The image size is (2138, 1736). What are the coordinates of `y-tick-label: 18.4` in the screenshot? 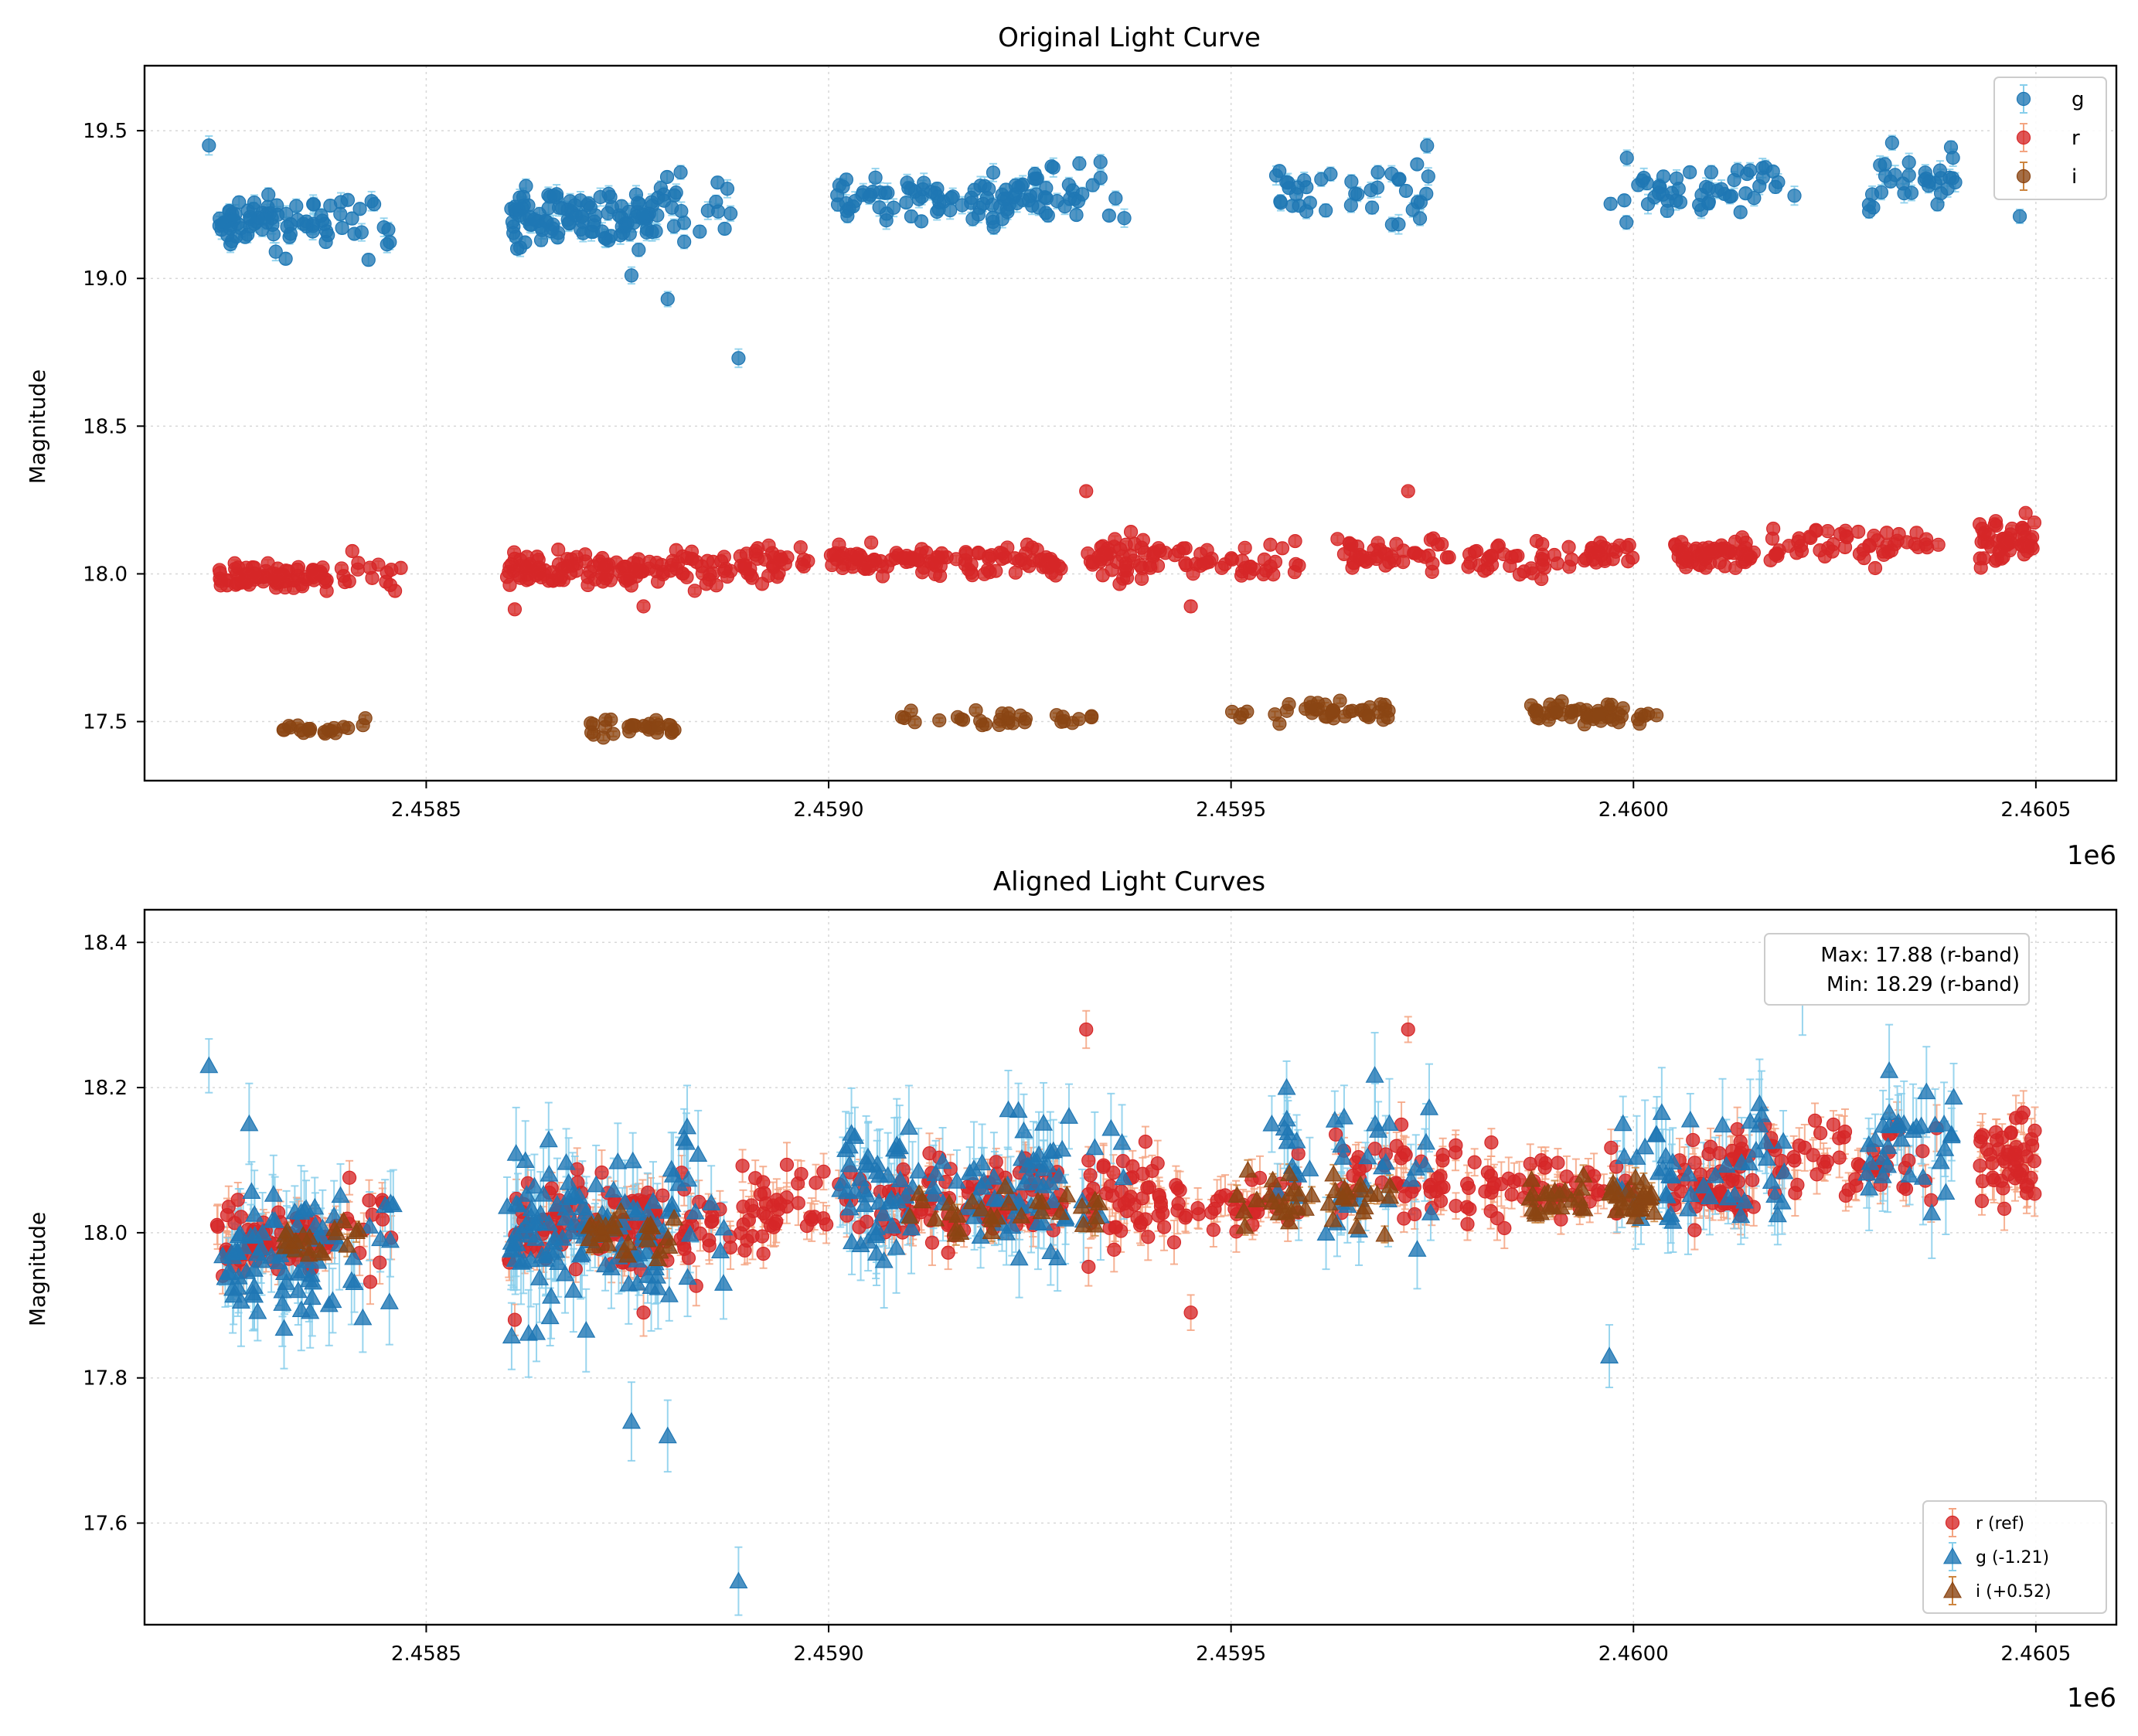 It's located at (105, 943).